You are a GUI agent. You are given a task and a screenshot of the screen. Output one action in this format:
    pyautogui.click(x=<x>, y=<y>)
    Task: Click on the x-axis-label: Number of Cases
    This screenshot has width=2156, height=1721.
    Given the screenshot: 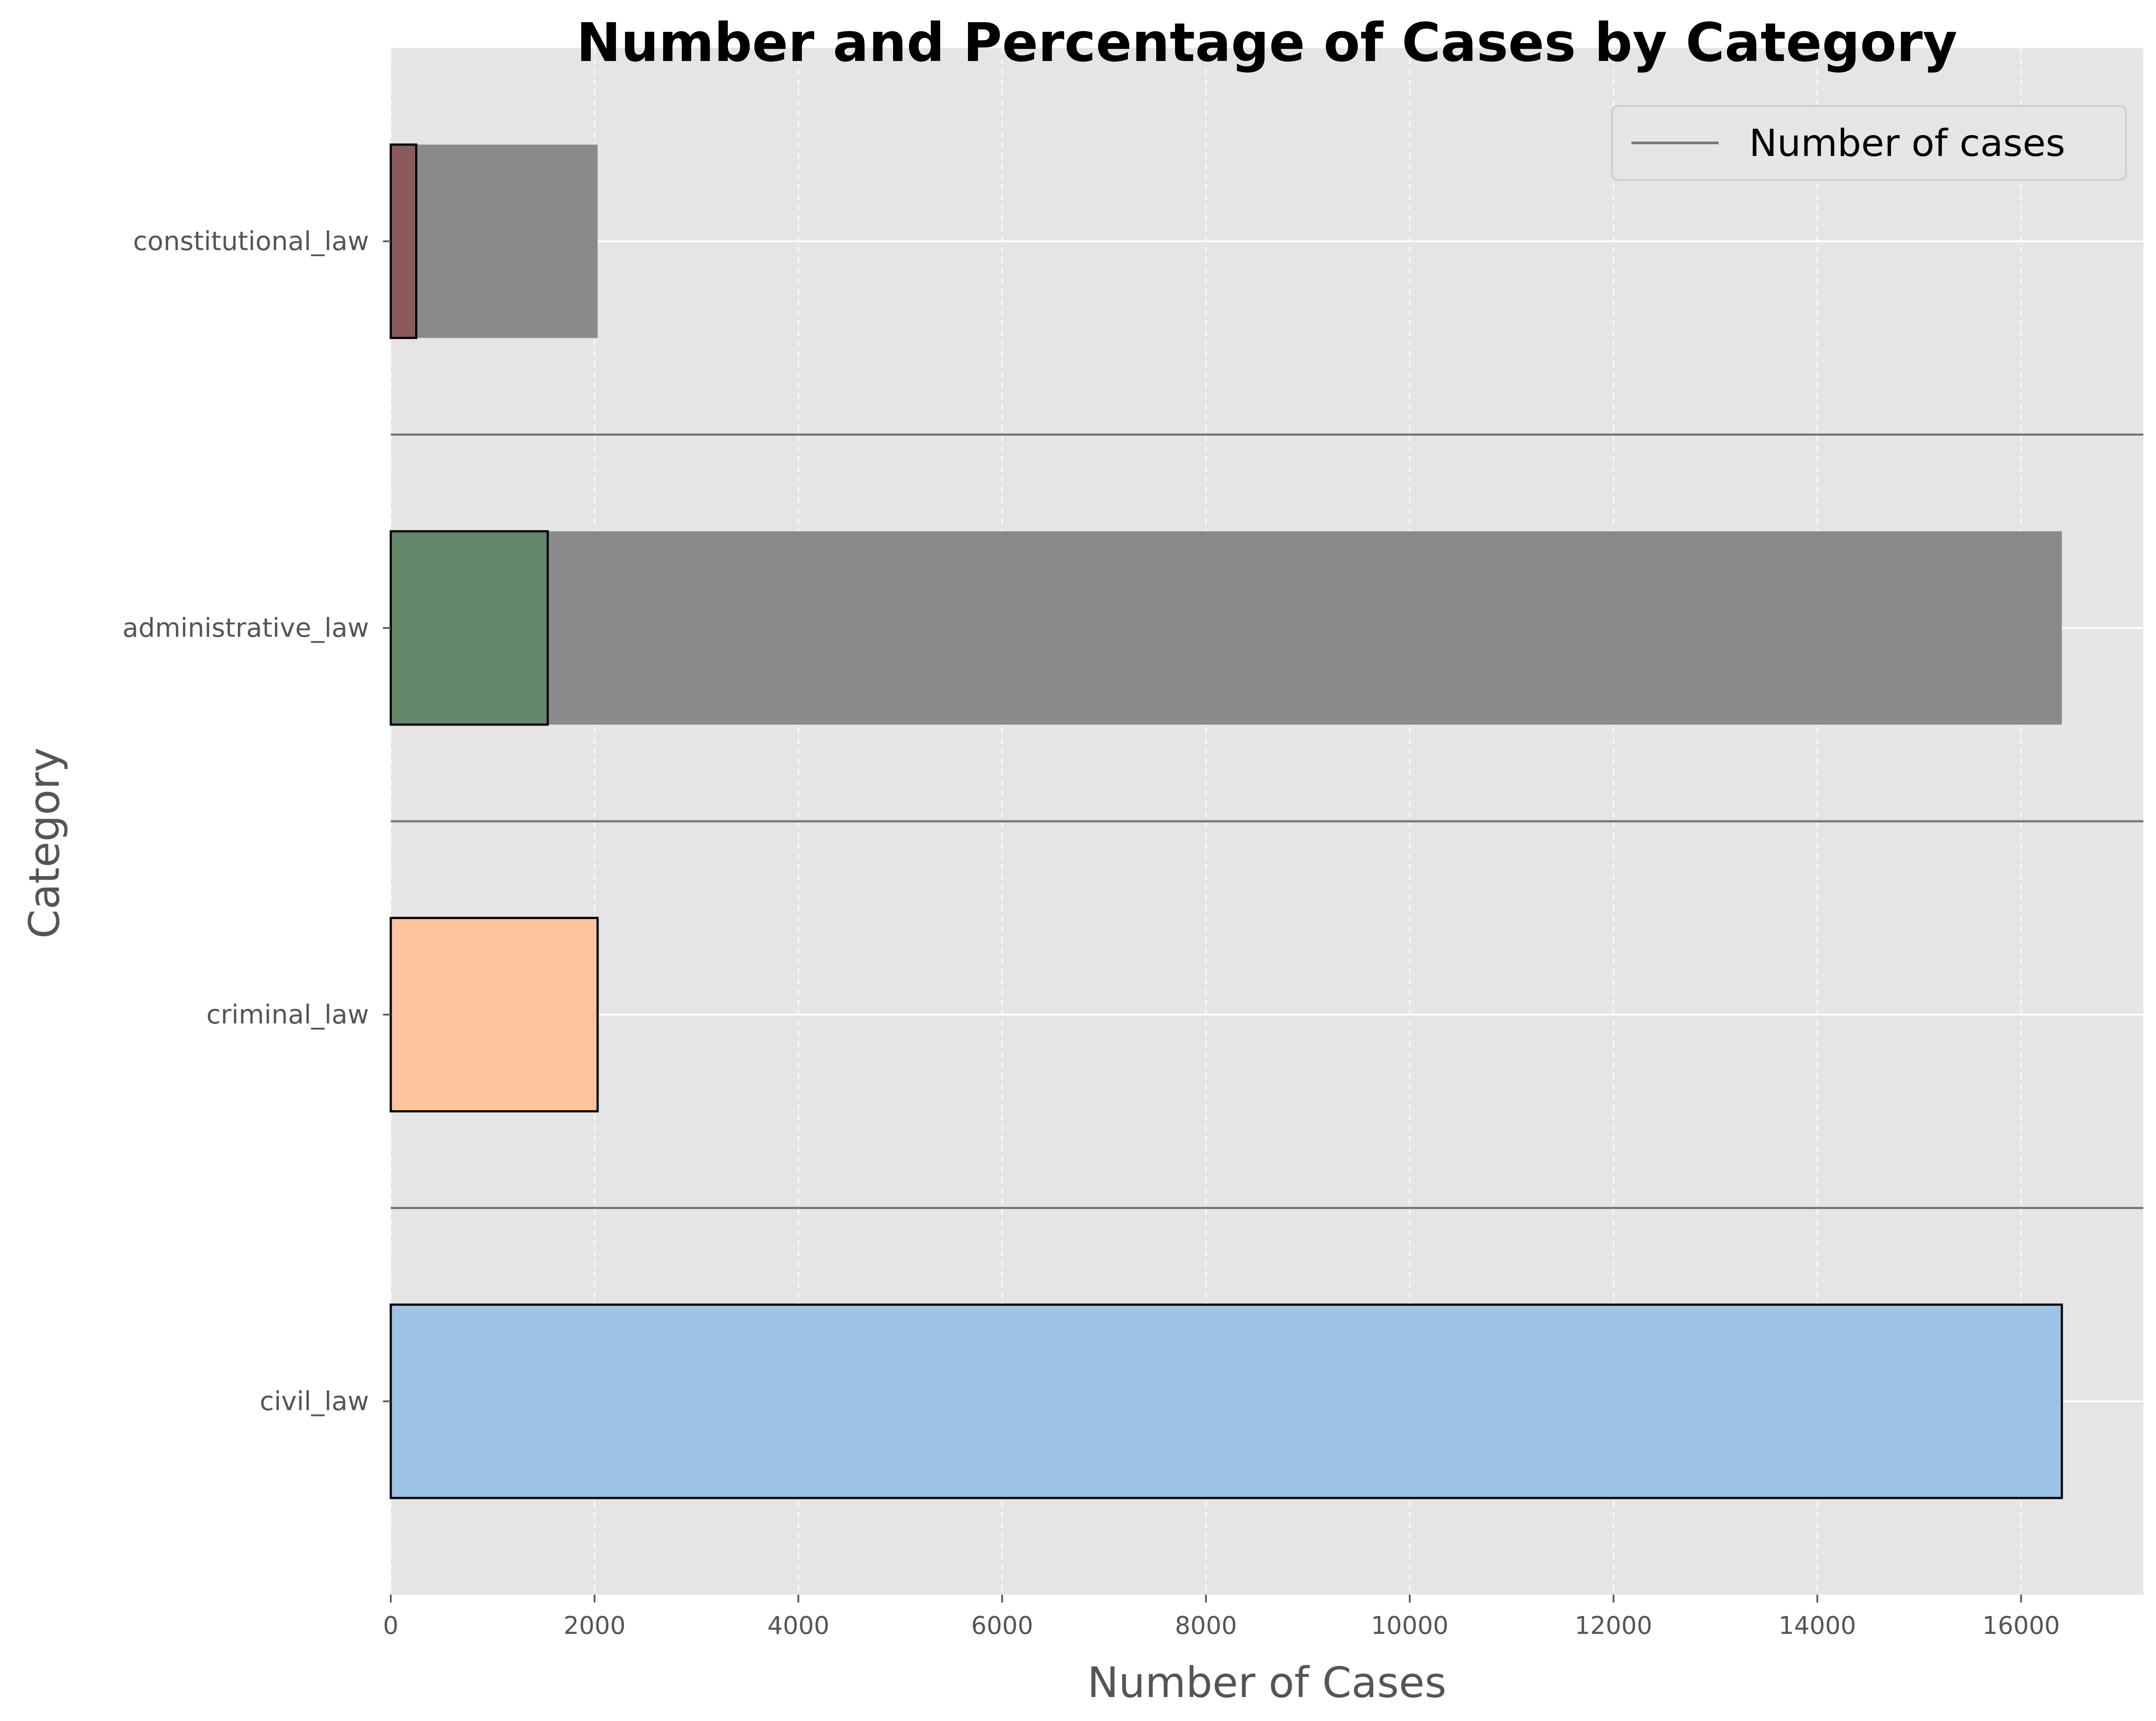 What is the action you would take?
    pyautogui.click(x=1266, y=1683)
    